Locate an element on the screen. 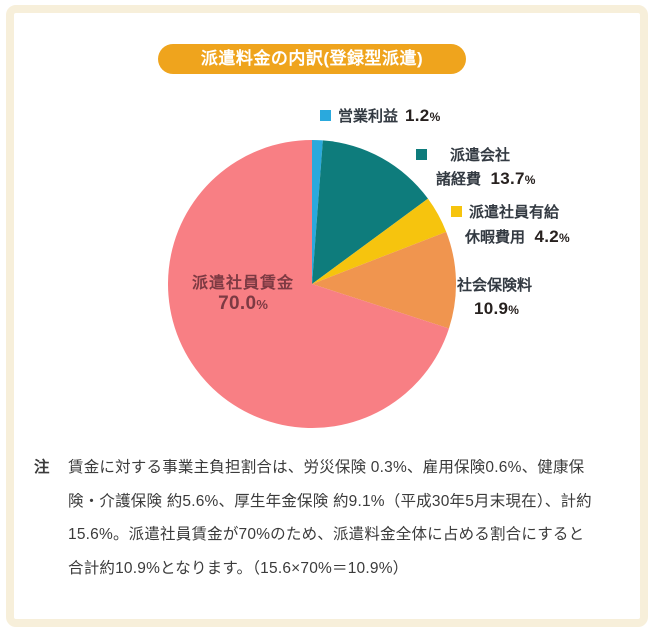  note-line: 賃金に対する事業主負担割合は、労災保険 0.3%、雇用保険0.6%、健康保 is located at coordinates (326, 467).